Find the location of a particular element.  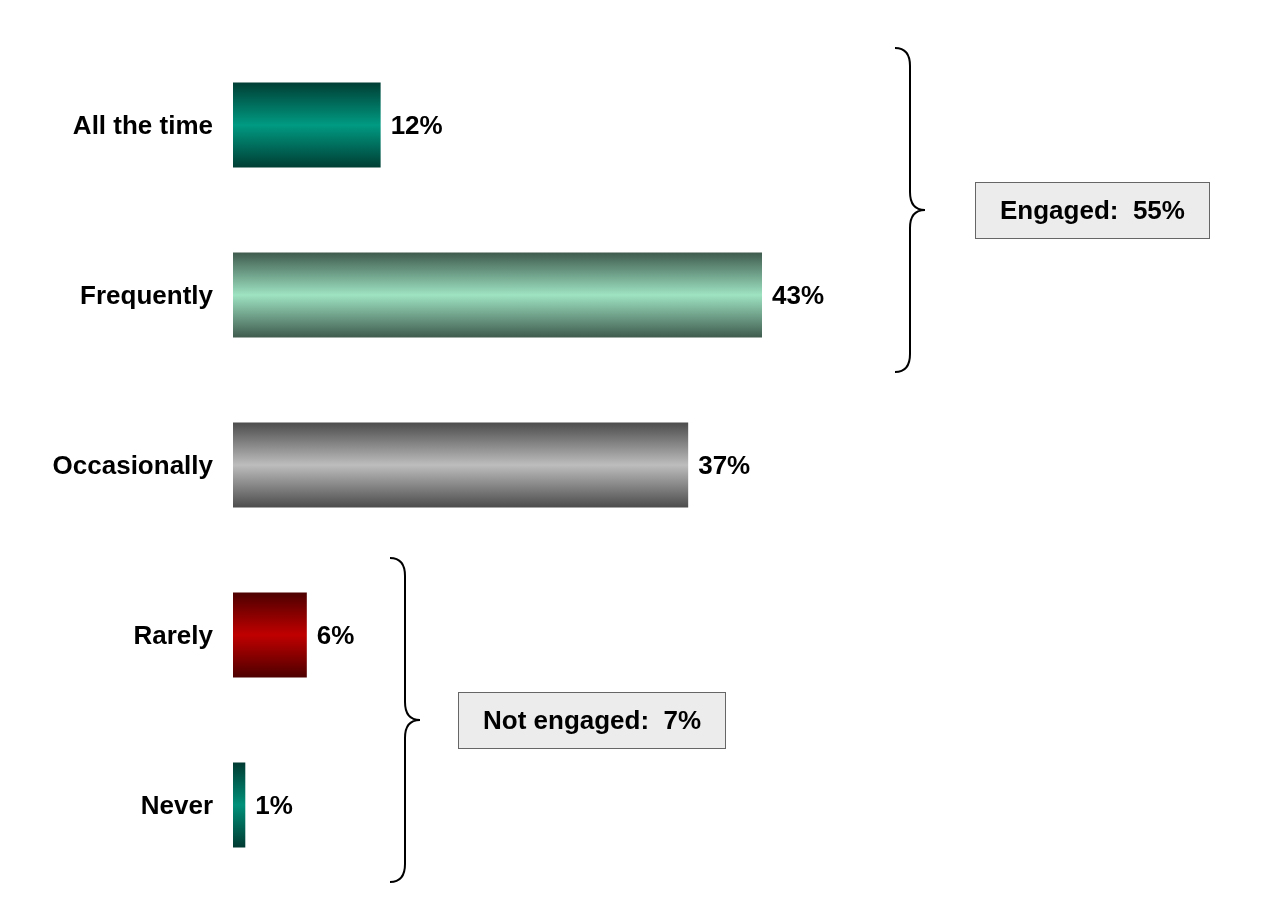

data-label: 12% is located at coordinates (416, 125).